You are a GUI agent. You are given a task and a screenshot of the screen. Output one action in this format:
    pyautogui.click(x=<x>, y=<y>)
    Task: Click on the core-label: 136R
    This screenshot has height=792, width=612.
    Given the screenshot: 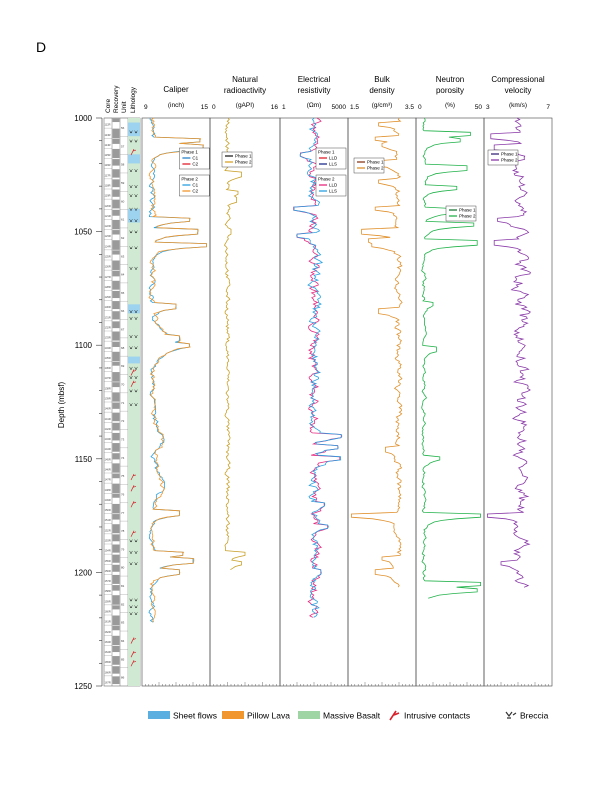 What is the action you would take?
    pyautogui.click(x=108, y=368)
    